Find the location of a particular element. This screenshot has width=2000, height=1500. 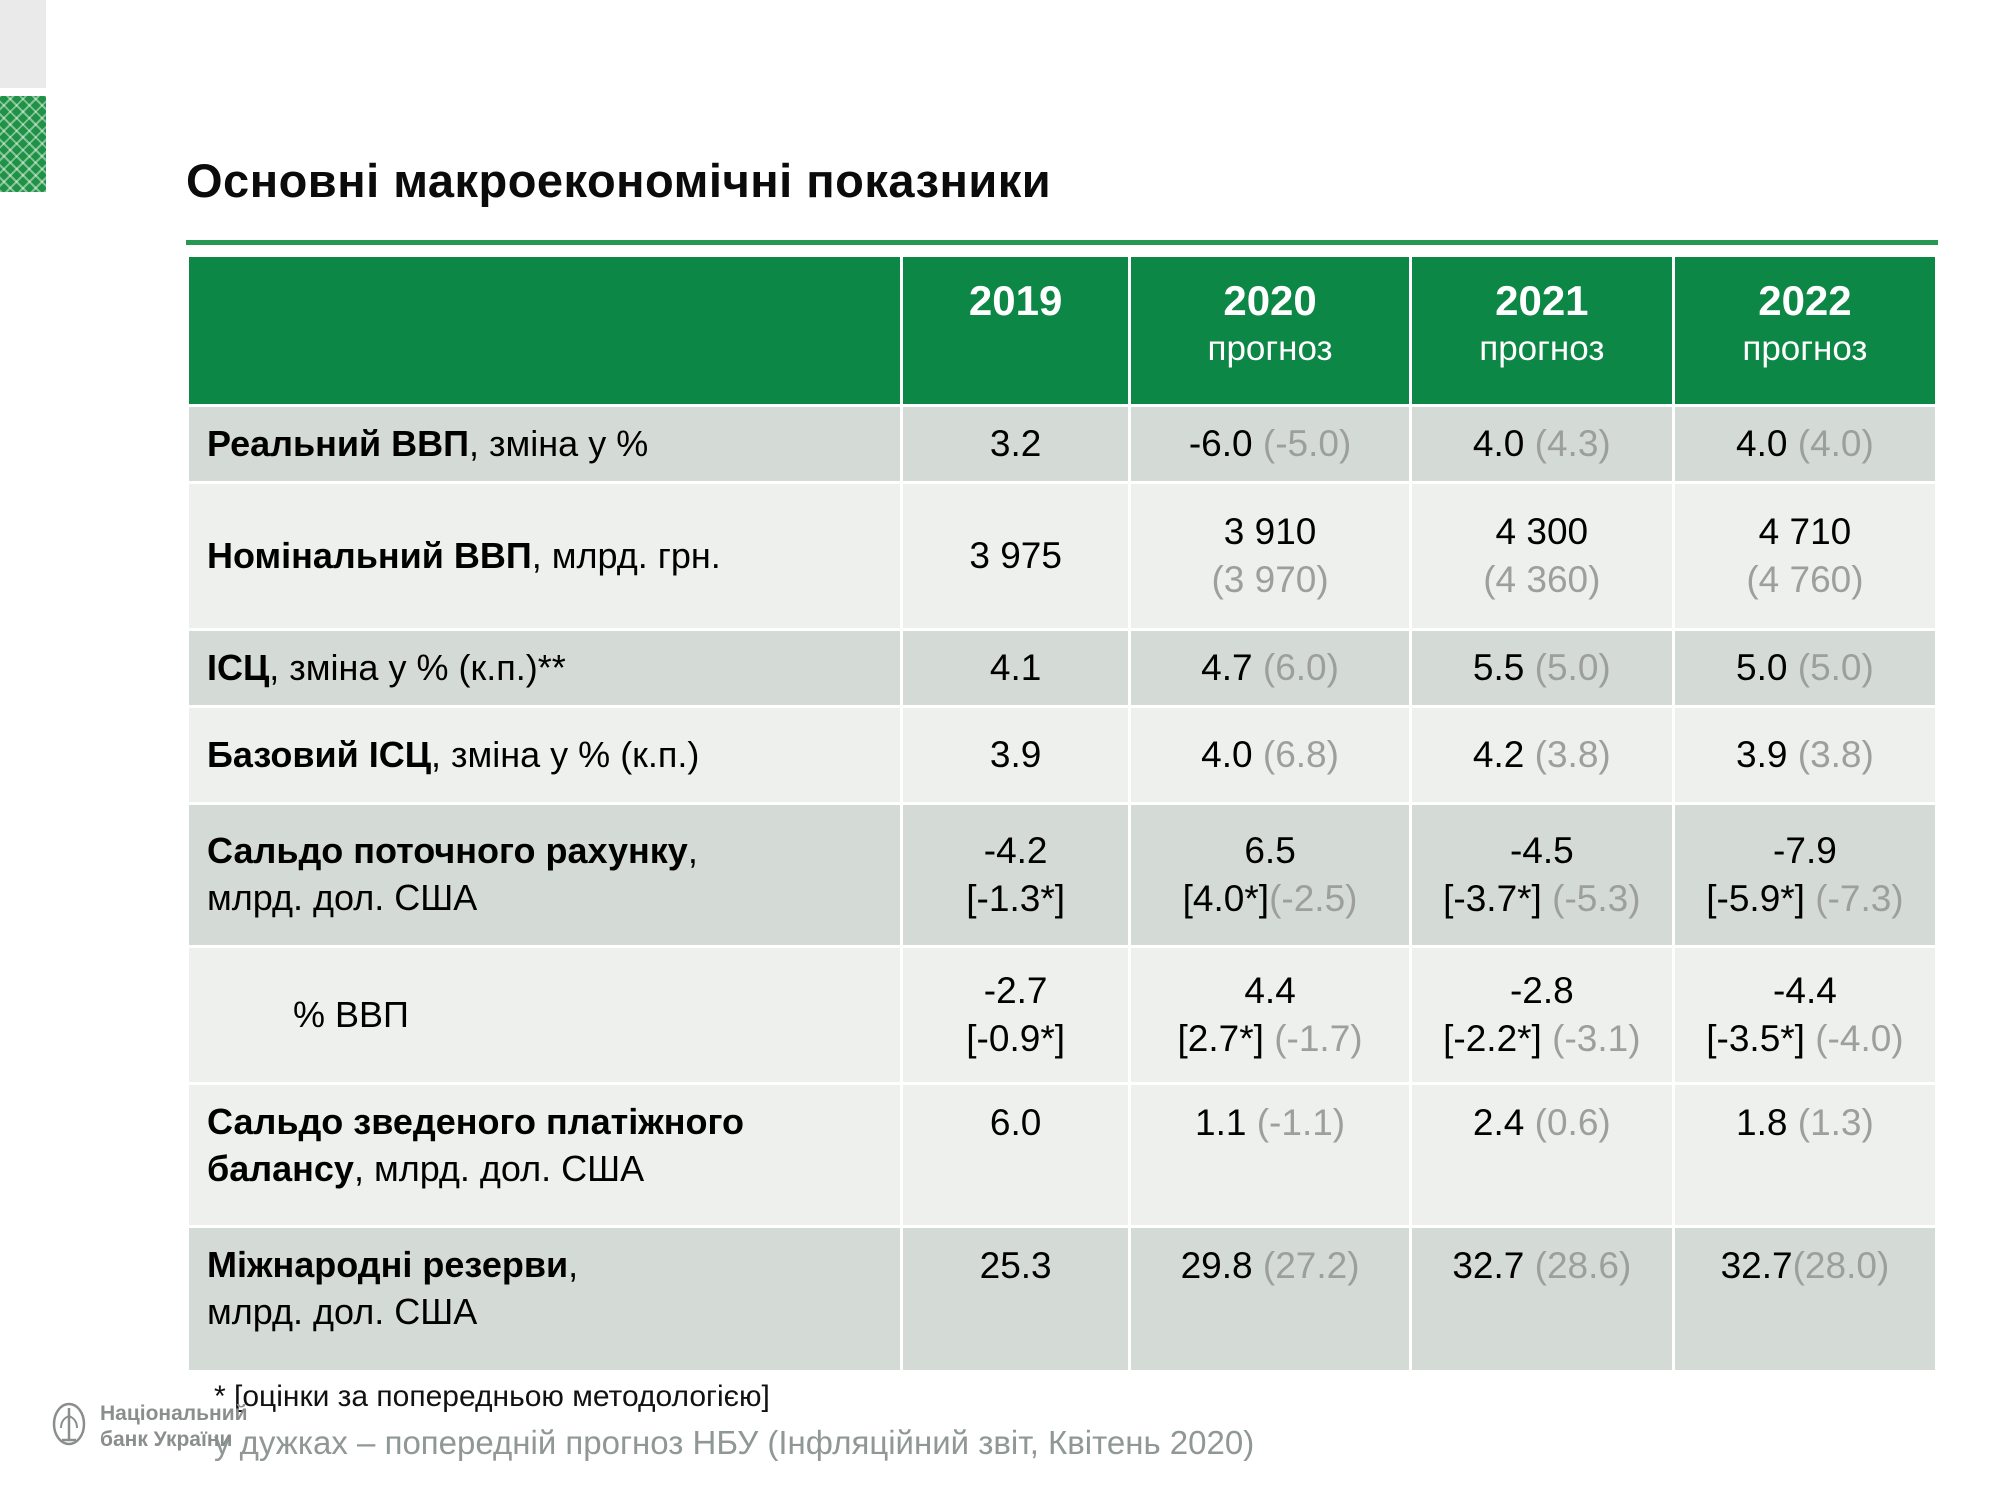

page-title: Основні макроекономічні показники is located at coordinates (619, 181).